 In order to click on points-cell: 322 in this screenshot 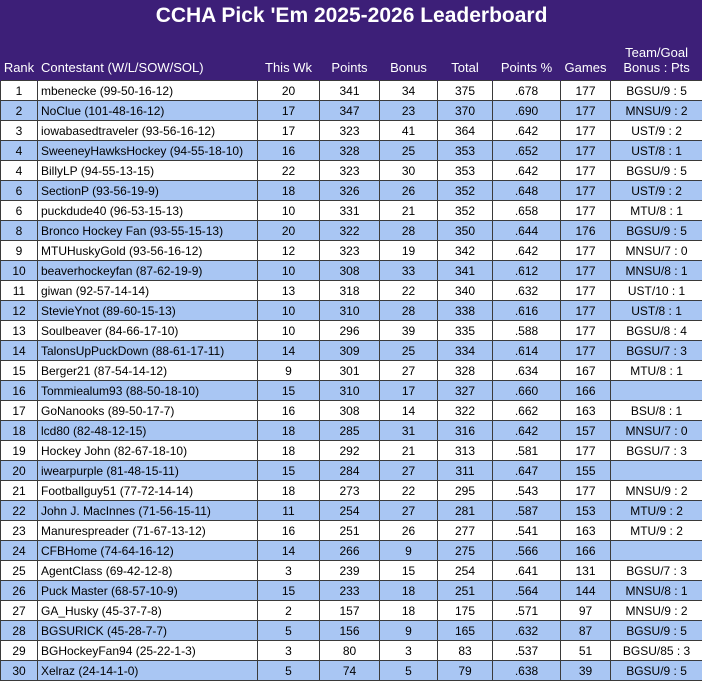, I will do `click(350, 231)`.